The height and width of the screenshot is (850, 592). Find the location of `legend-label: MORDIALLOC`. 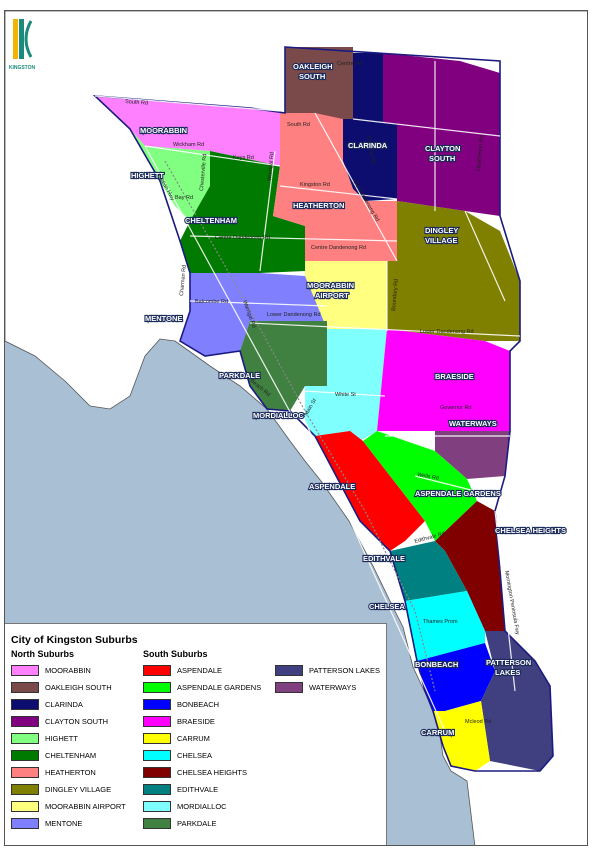

legend-label: MORDIALLOC is located at coordinates (202, 806).